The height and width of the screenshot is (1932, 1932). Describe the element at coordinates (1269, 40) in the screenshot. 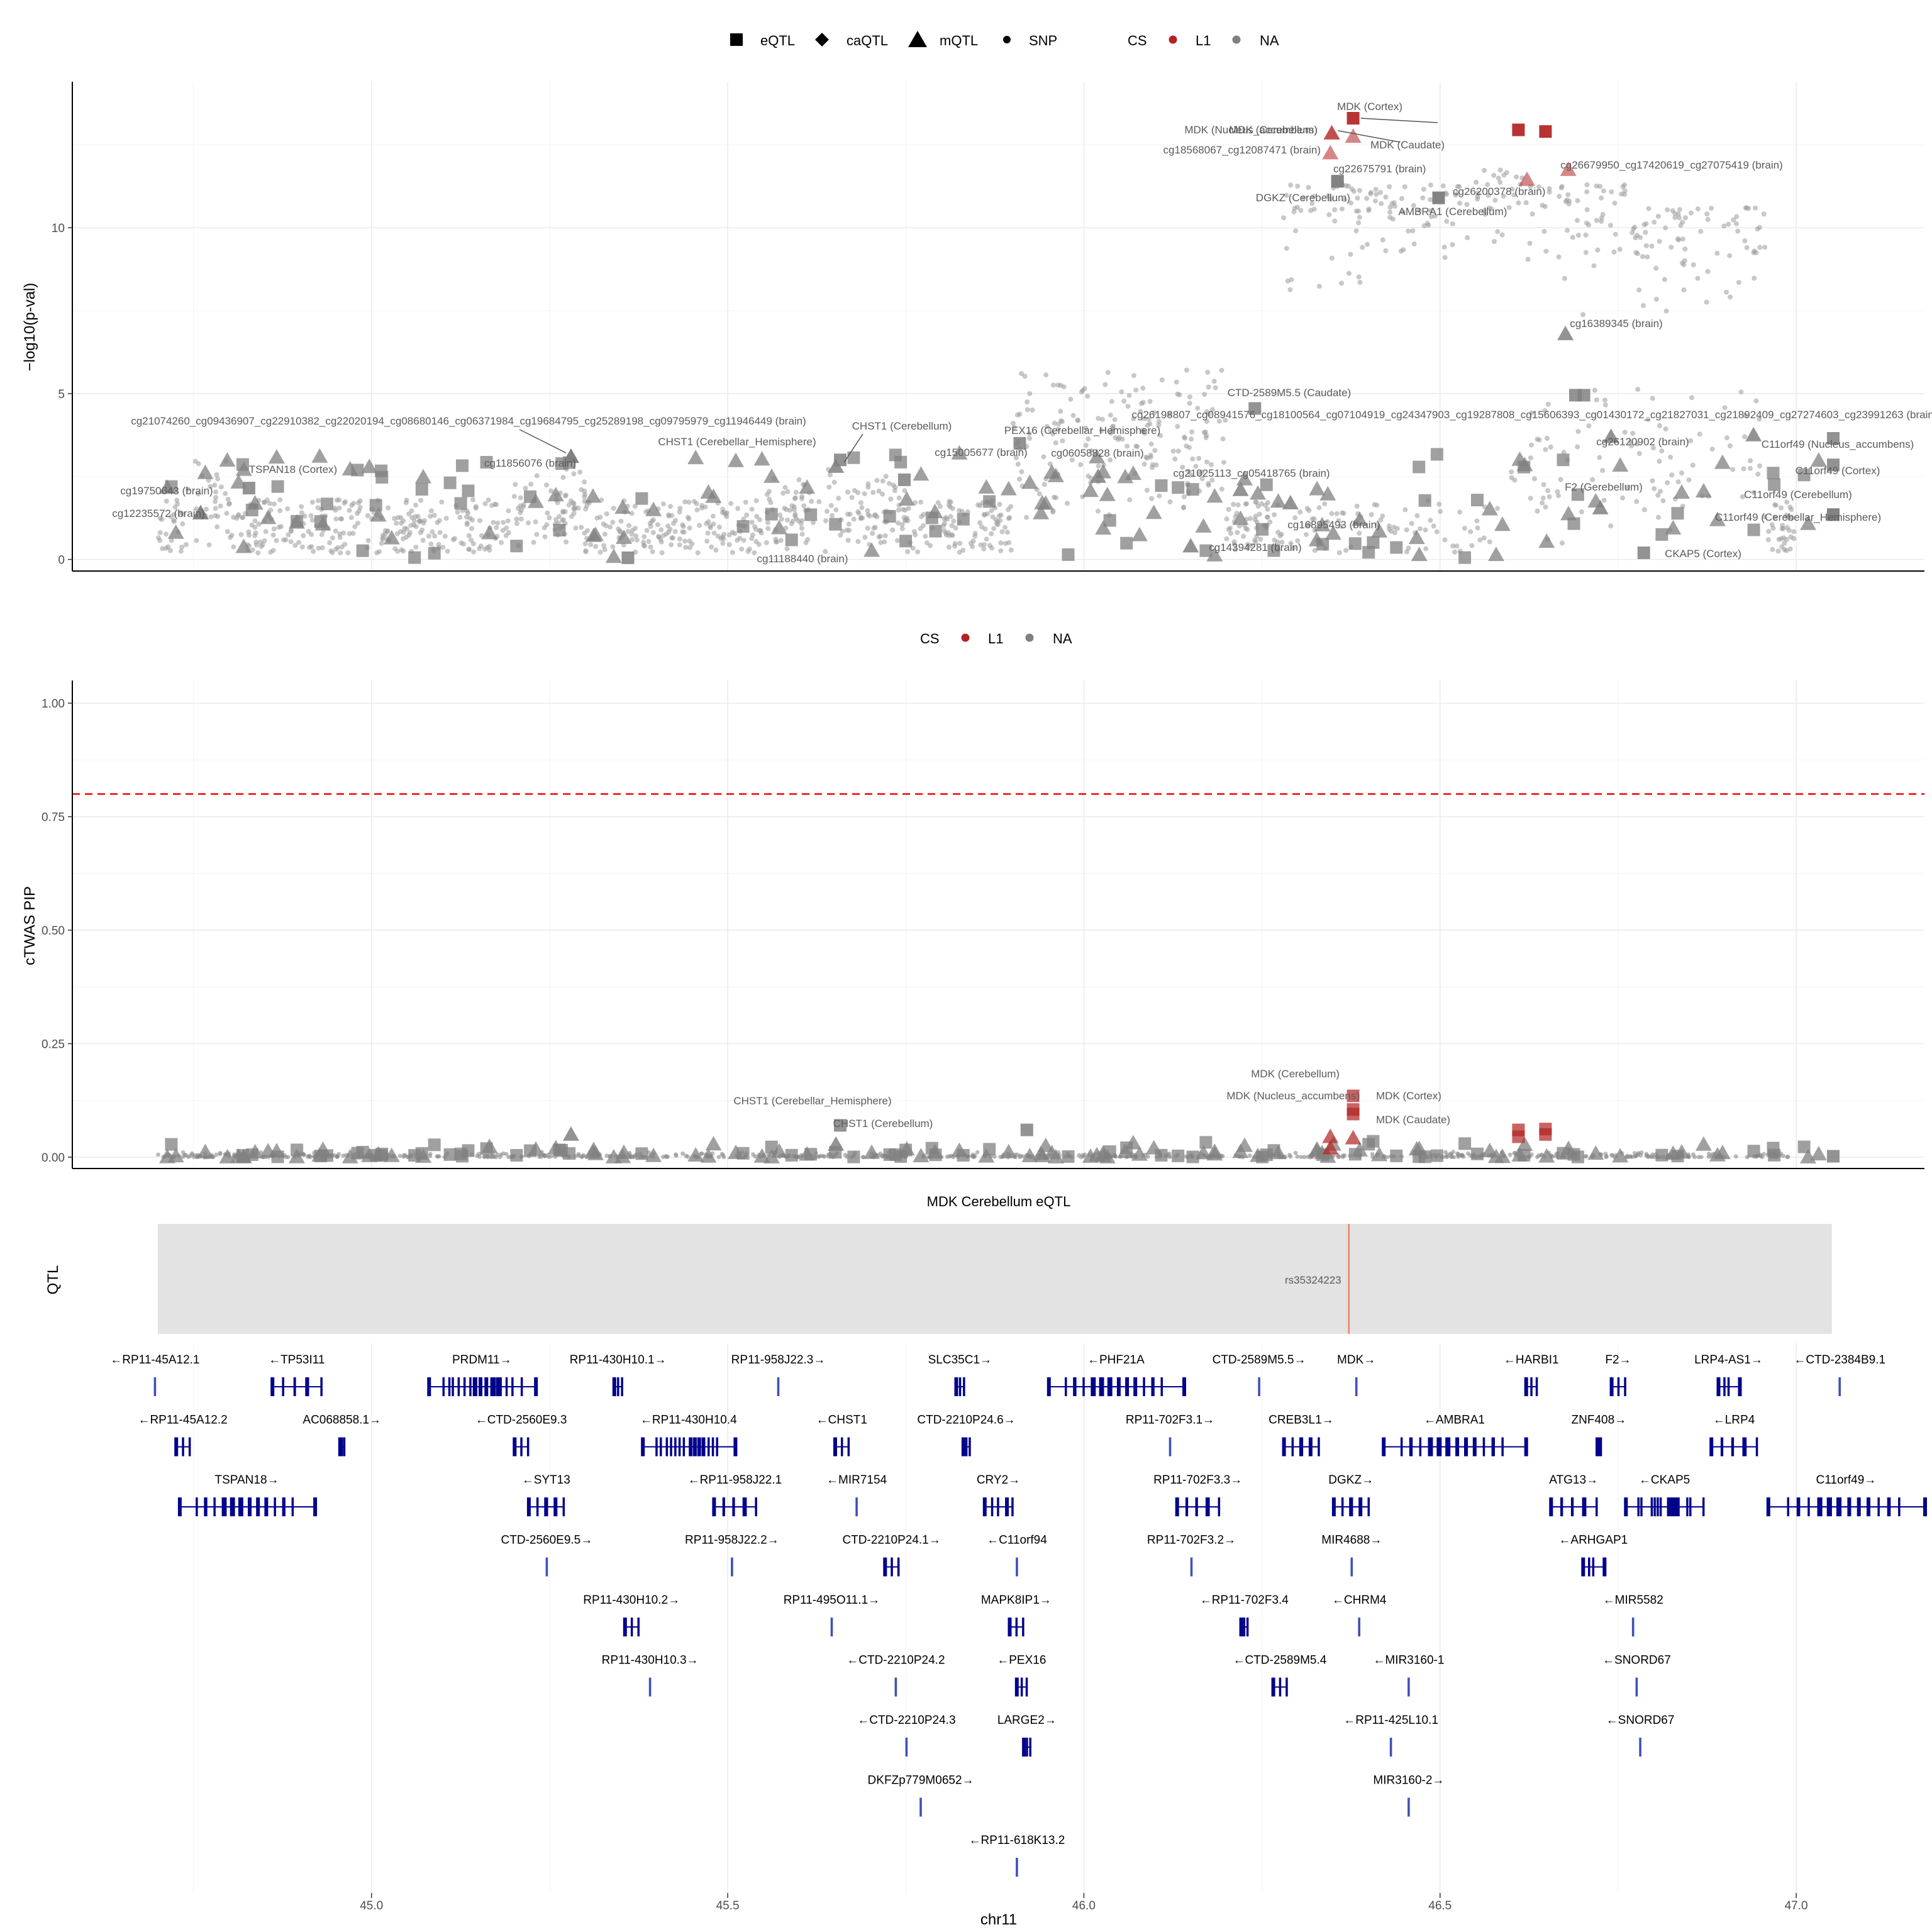

I see `legend-na-label: NA` at that location.